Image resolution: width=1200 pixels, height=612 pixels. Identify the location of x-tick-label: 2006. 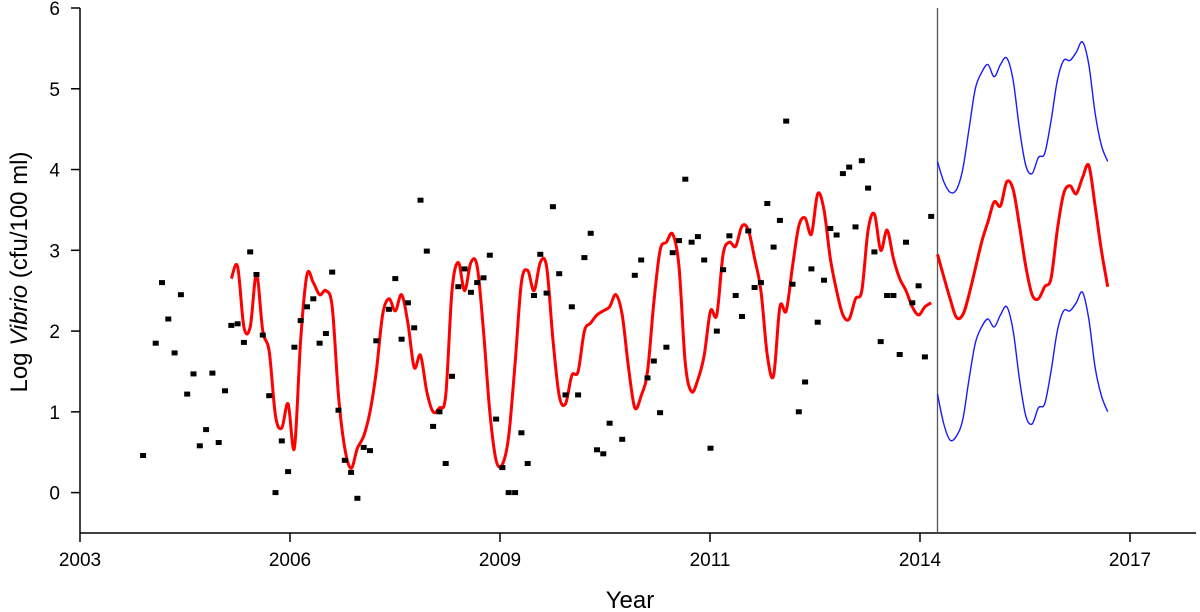
(290, 560).